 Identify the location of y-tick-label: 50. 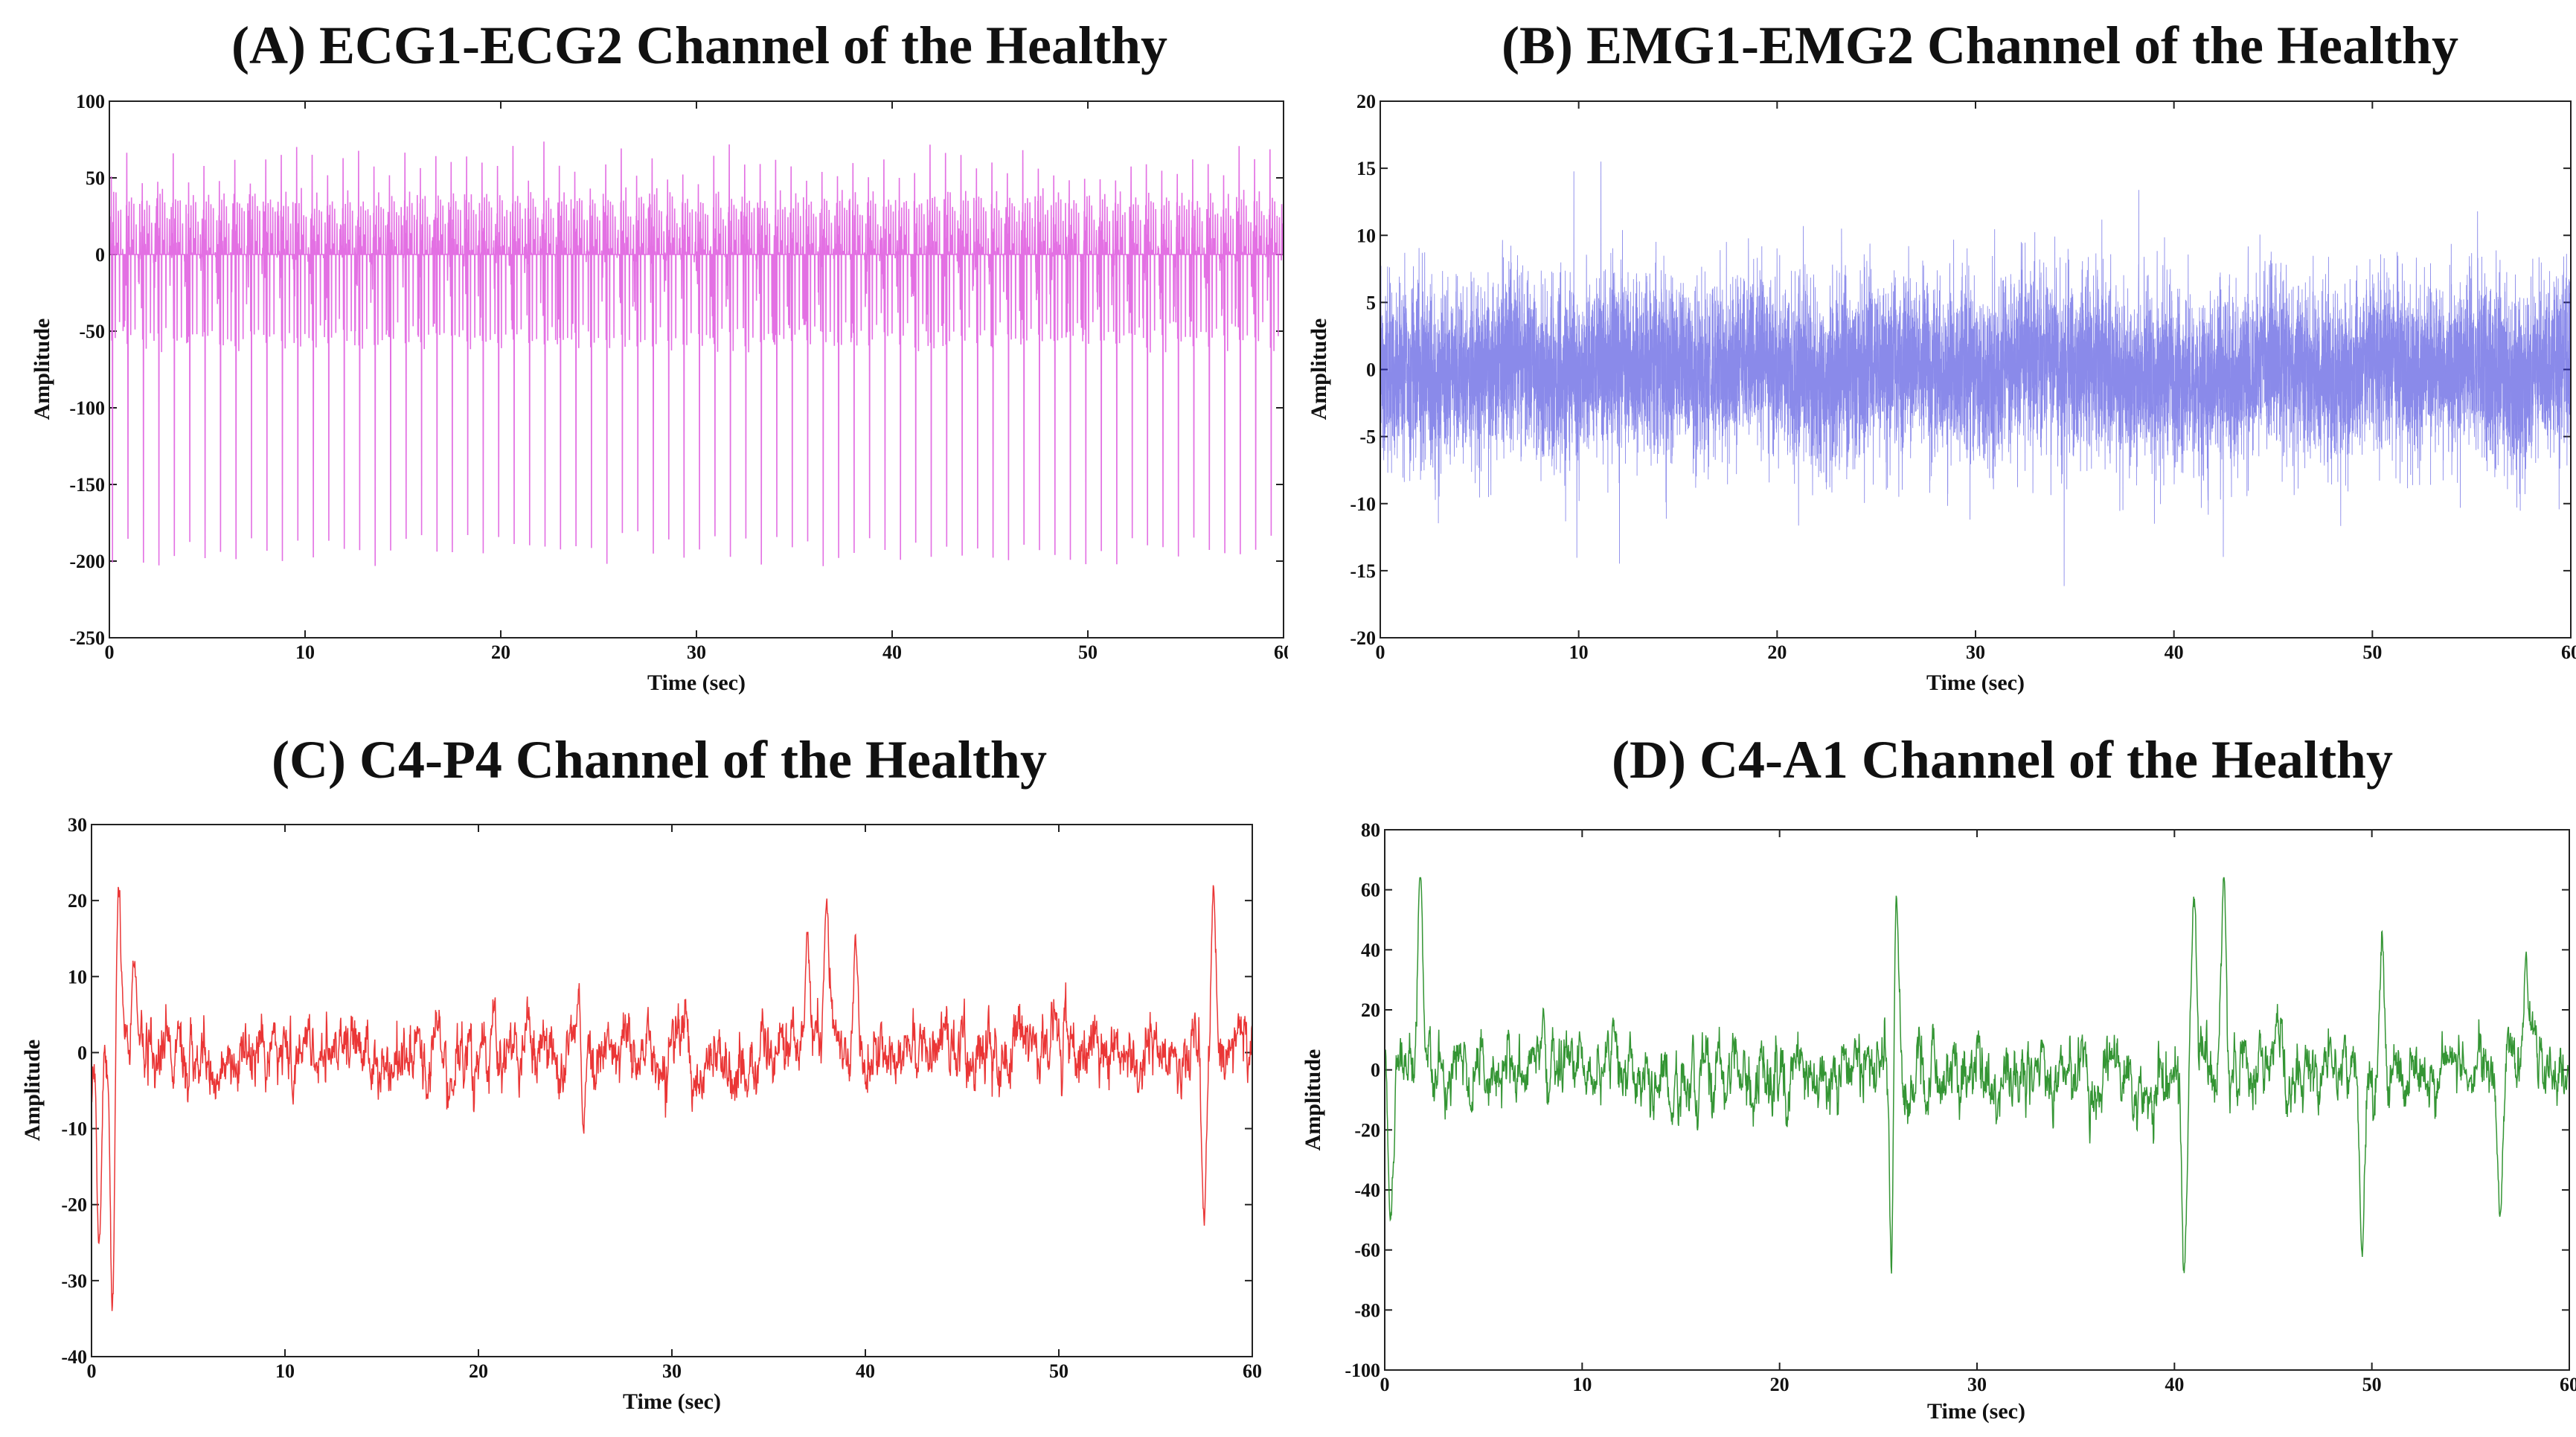
(95, 178).